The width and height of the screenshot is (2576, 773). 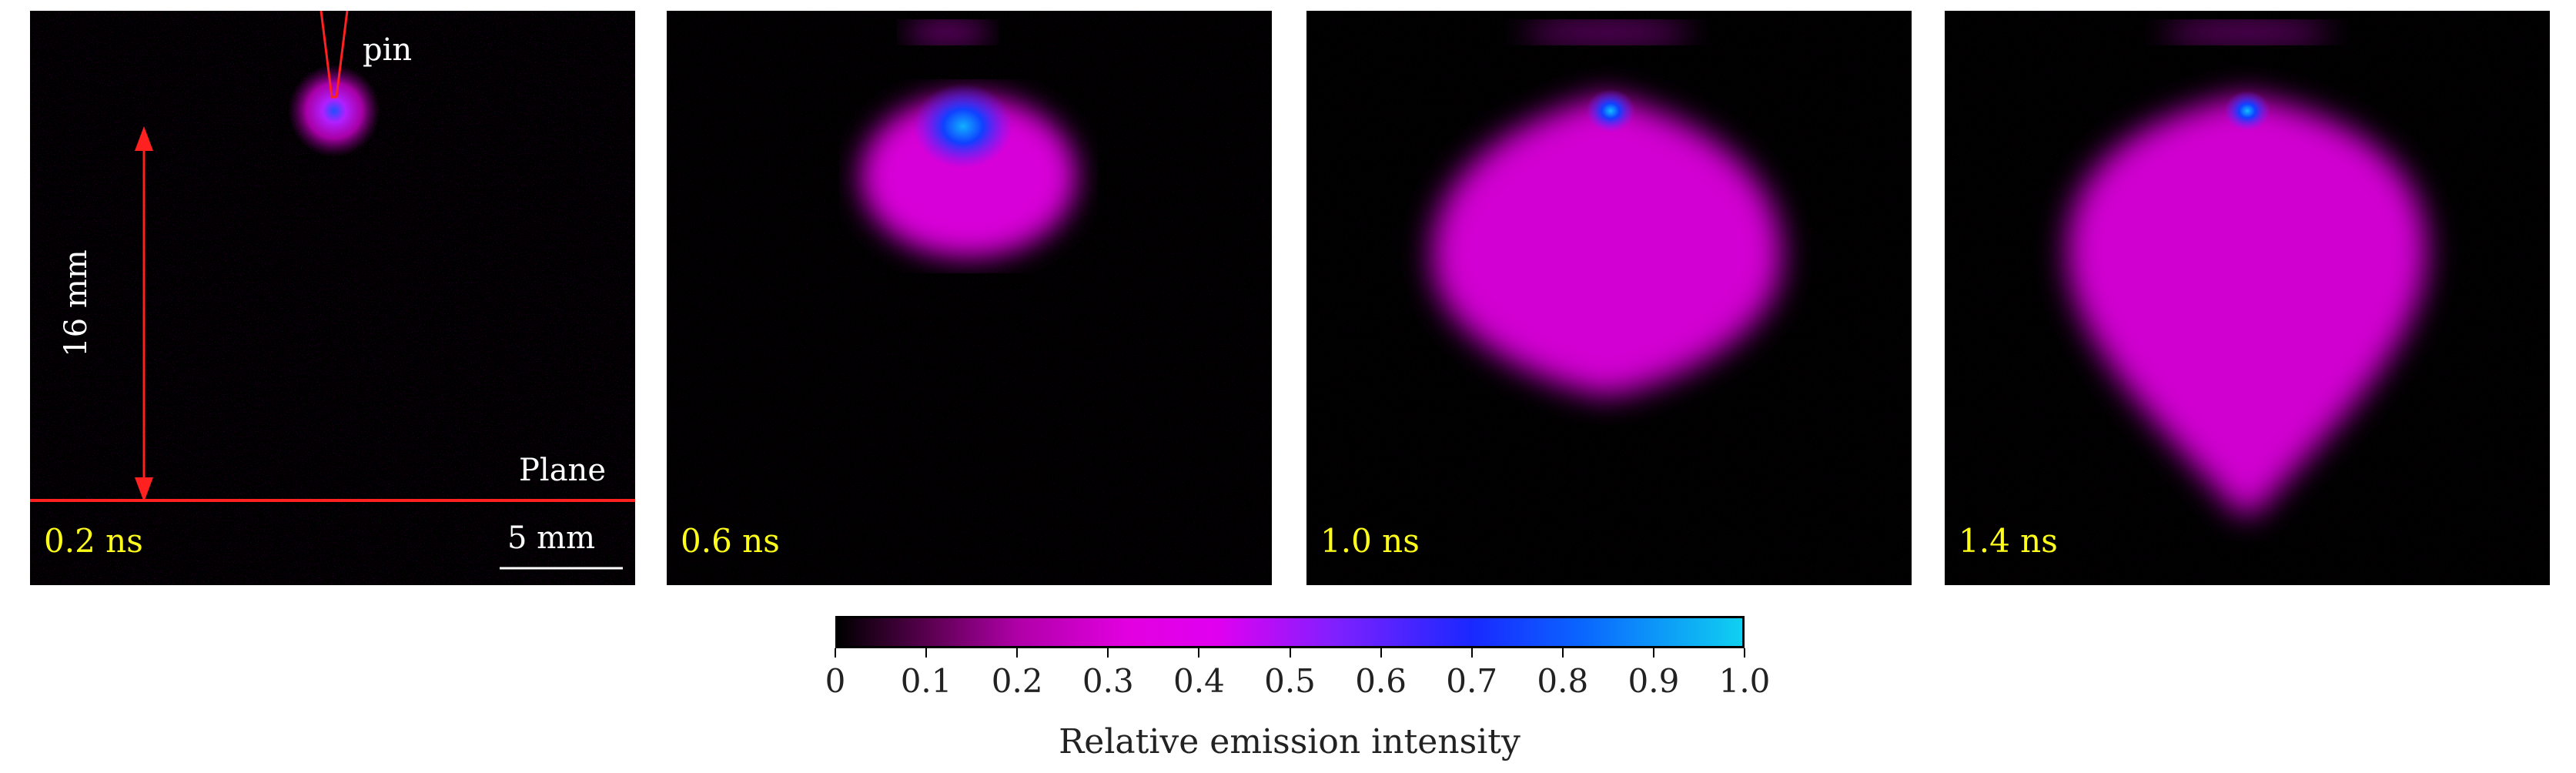 What do you see at coordinates (144, 138) in the screenshot?
I see `gap-arrow-head-top` at bounding box center [144, 138].